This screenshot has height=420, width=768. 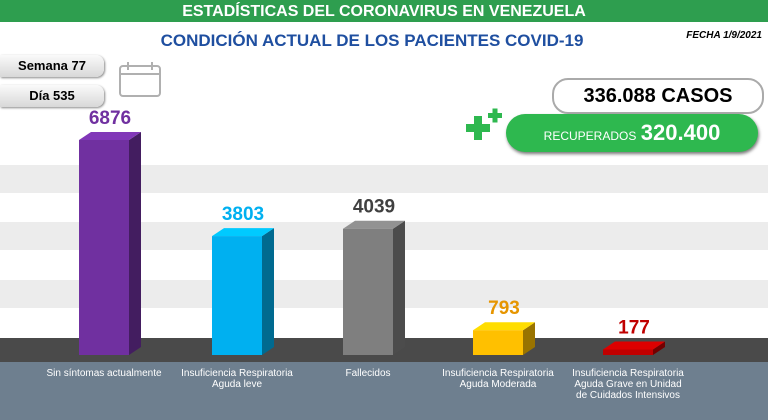 What do you see at coordinates (504, 308) in the screenshot?
I see `value-label: 793` at bounding box center [504, 308].